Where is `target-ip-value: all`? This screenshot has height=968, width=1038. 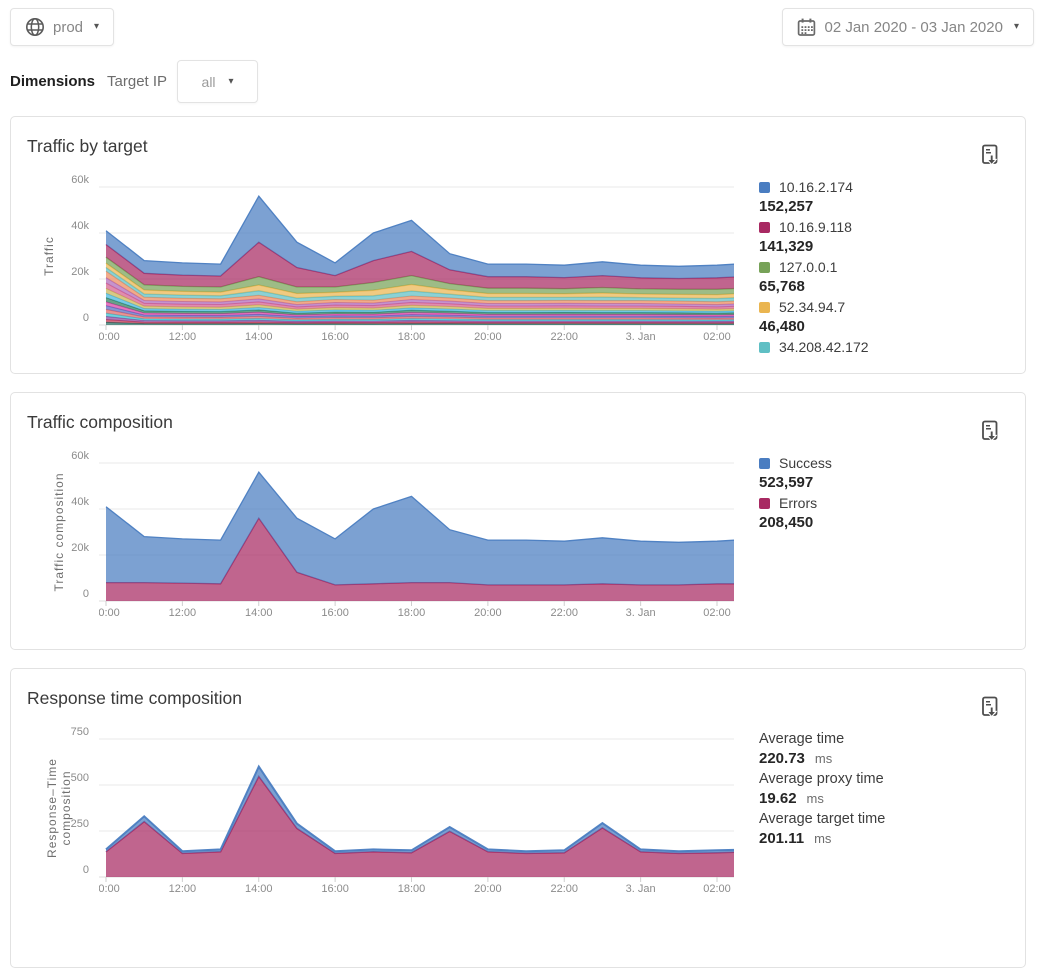
target-ip-value: all is located at coordinates (208, 81).